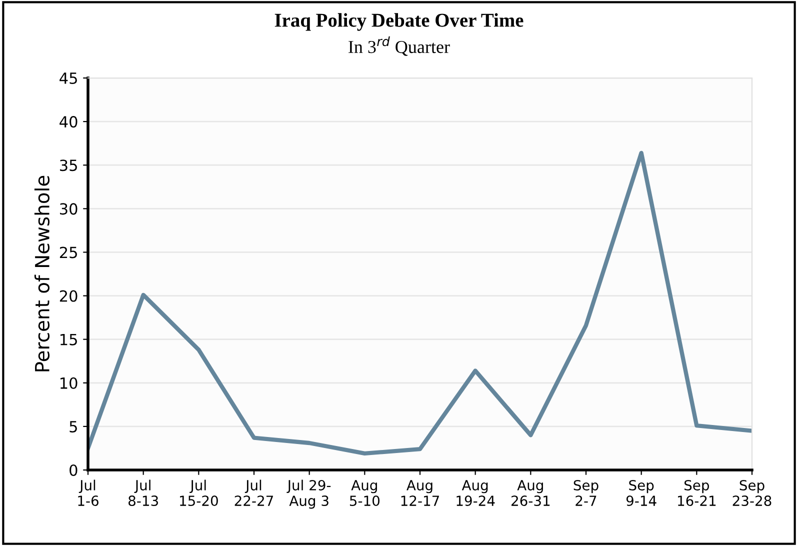 The height and width of the screenshot is (546, 798). Describe the element at coordinates (74, 470) in the screenshot. I see `y-tick-label: 0` at that location.